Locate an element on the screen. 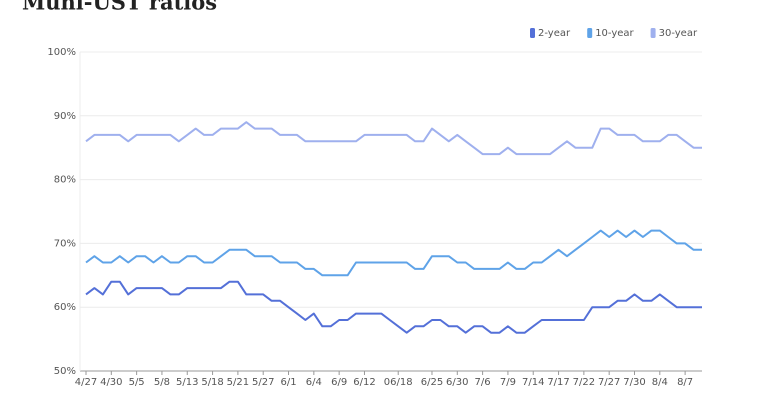 Image resolution: width=768 pixels, height=403 pixels. x-tick-label: 7/27 is located at coordinates (609, 382).